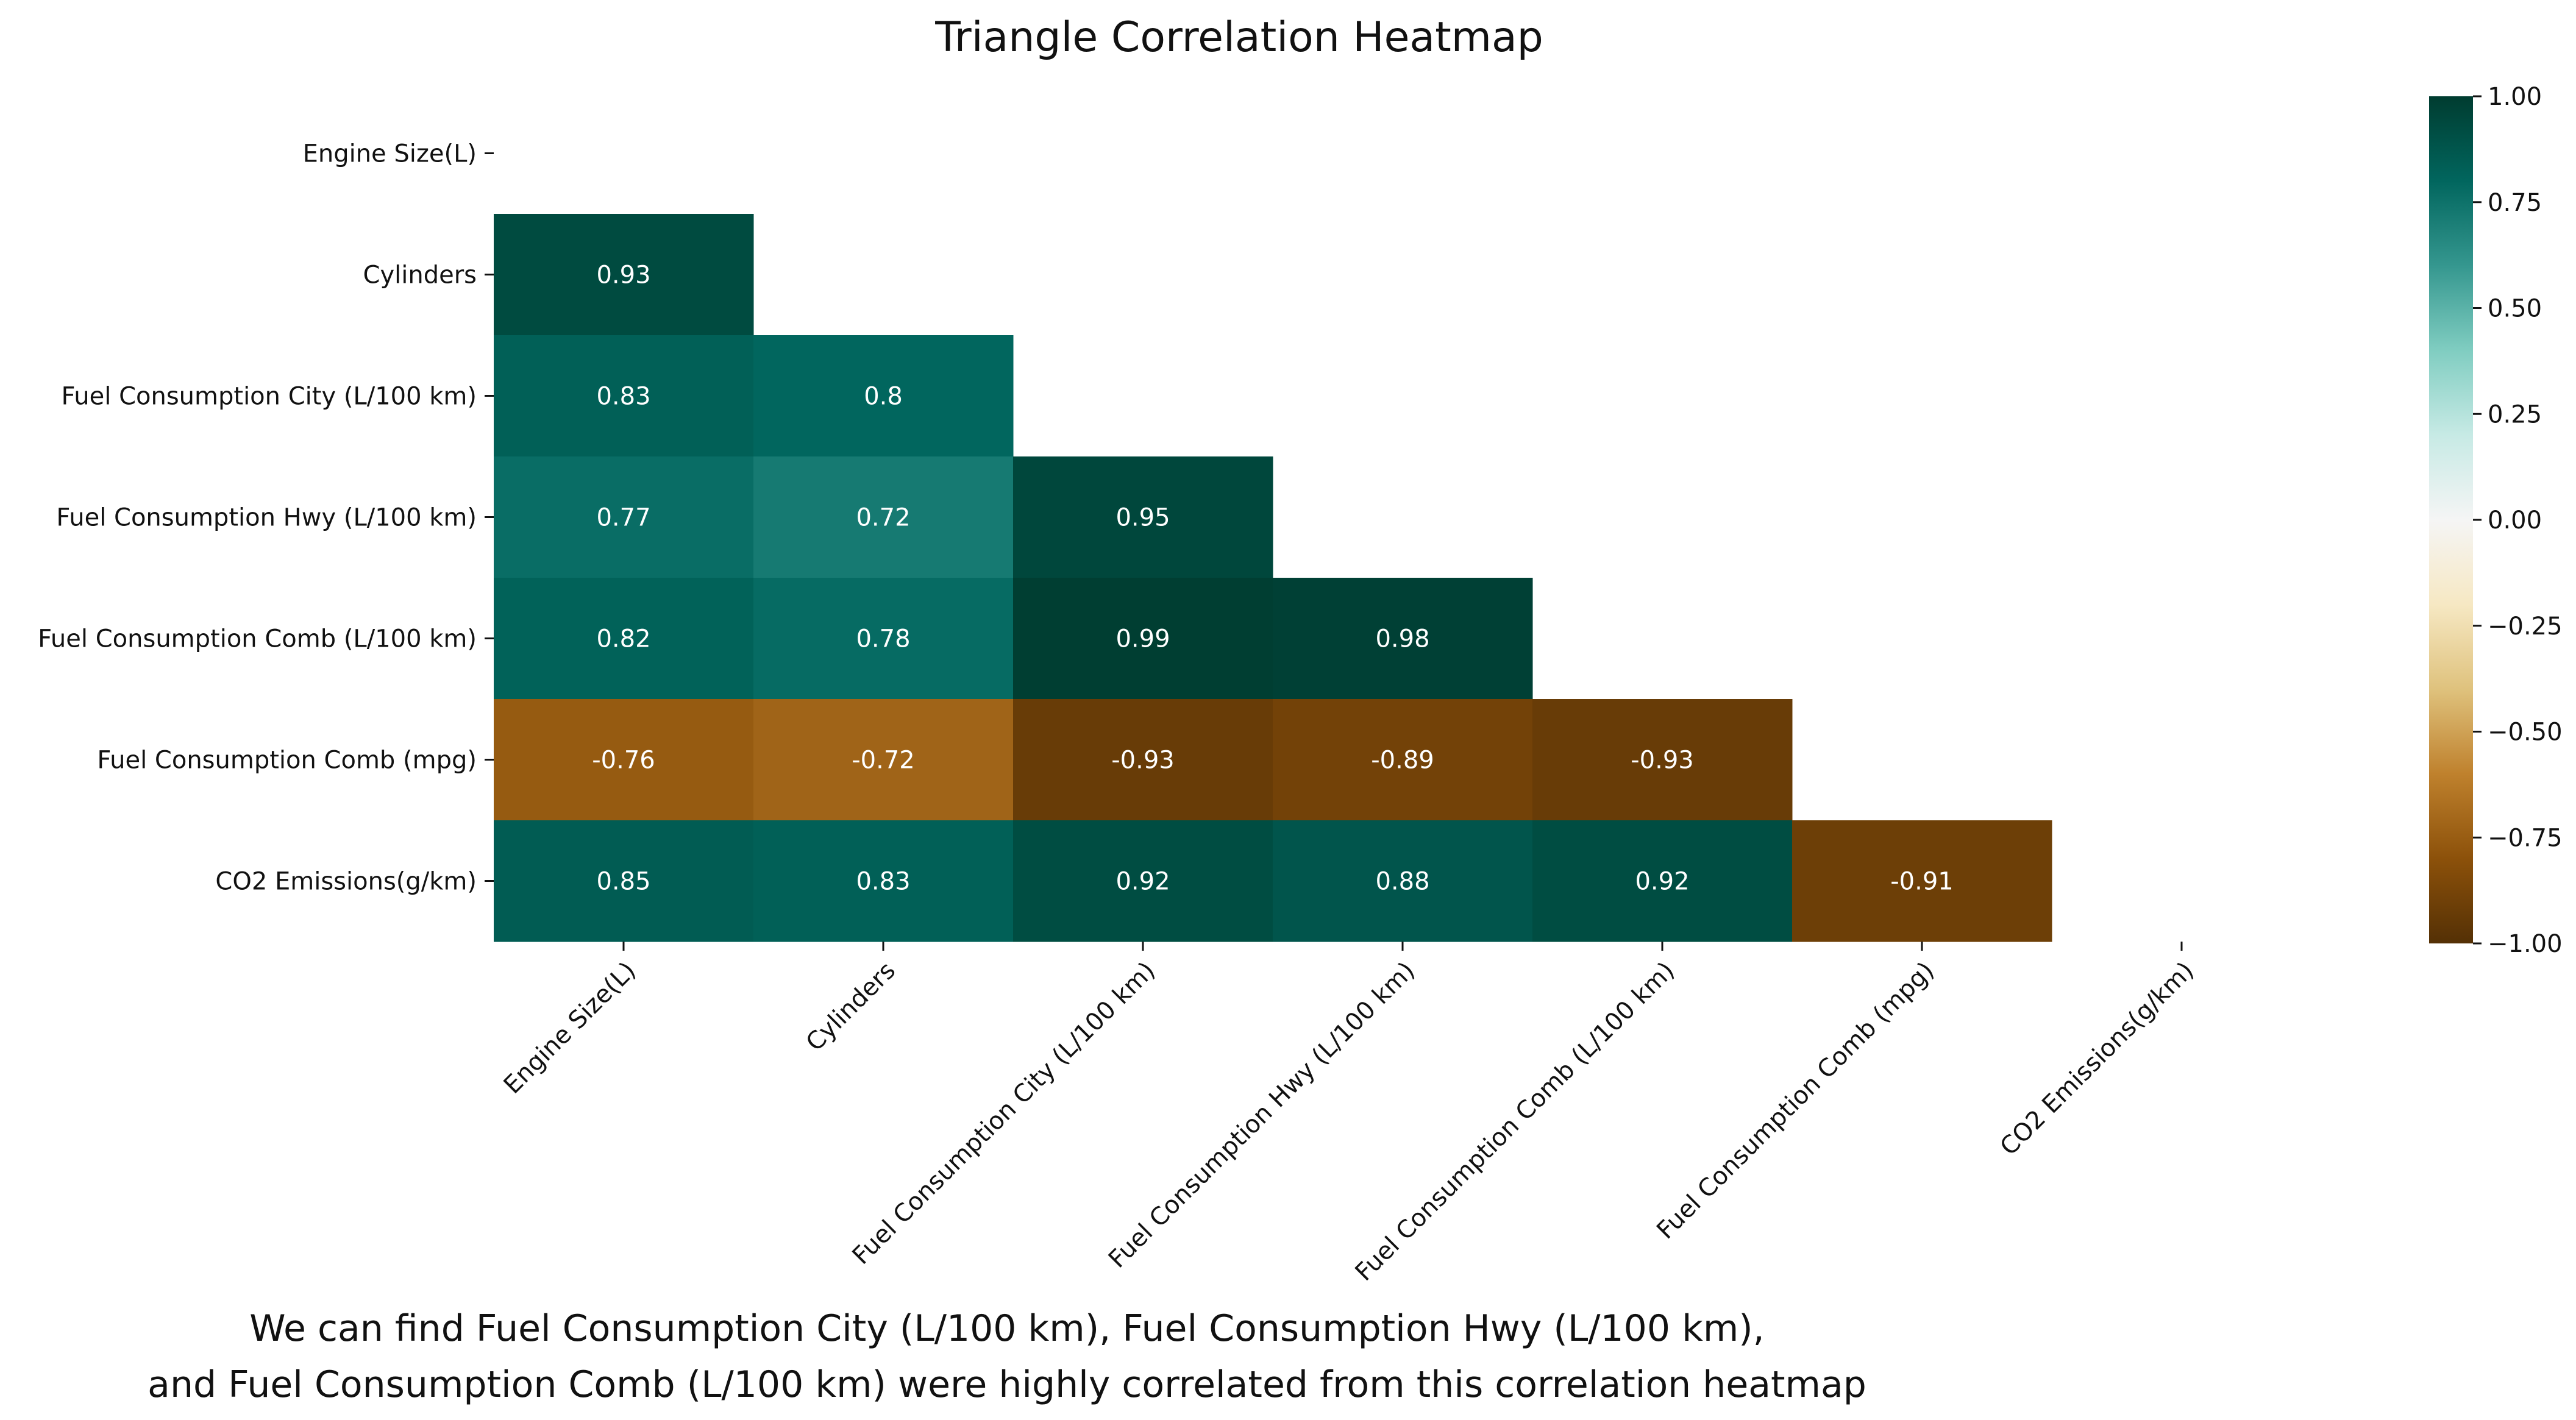 This screenshot has width=2576, height=1420. I want to click on cell-value-label: -0.72, so click(883, 761).